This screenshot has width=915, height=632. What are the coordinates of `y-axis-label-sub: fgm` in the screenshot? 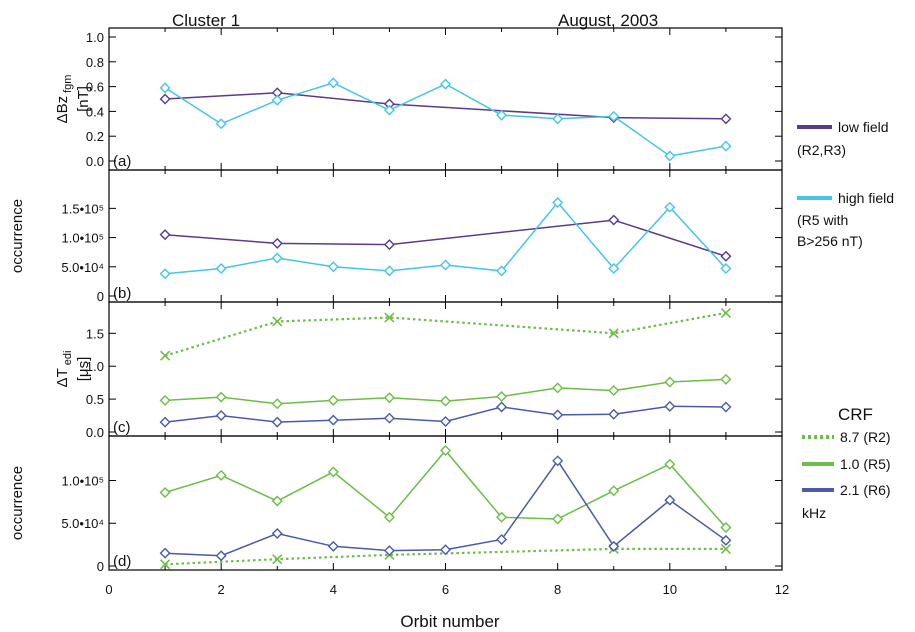 It's located at (68, 84).